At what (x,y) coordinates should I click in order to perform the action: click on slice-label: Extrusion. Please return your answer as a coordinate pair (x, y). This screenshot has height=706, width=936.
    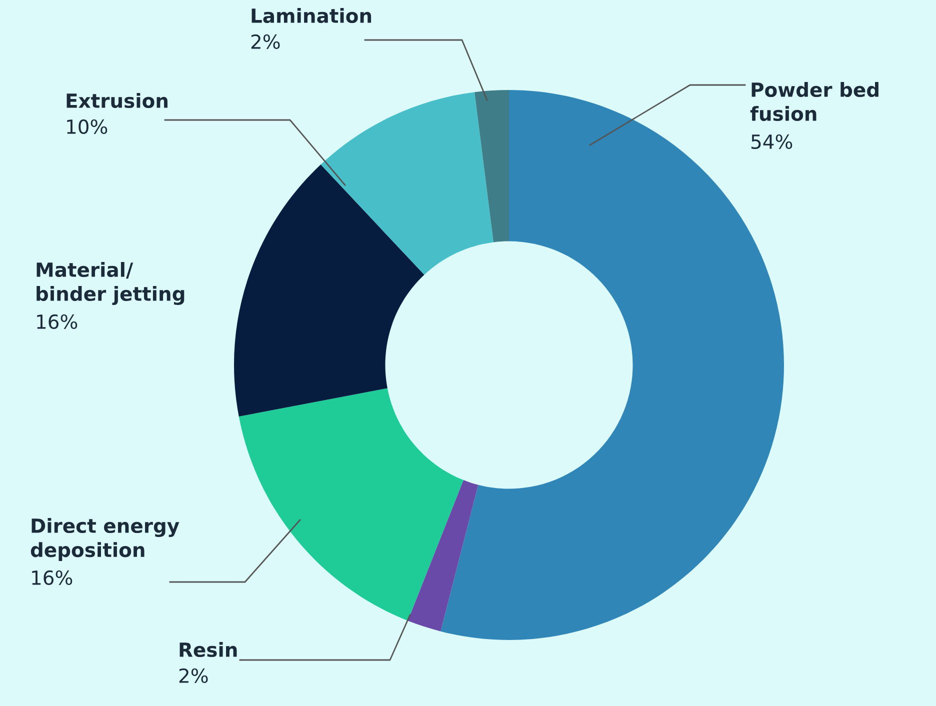
    Looking at the image, I should click on (117, 100).